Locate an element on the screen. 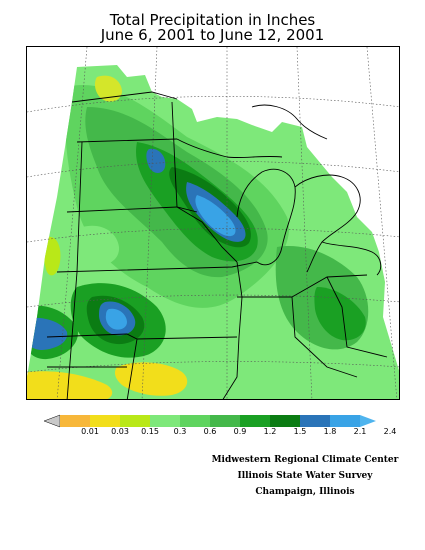  credit-line-2: Illinois State Water Survey is located at coordinates (305, 476).